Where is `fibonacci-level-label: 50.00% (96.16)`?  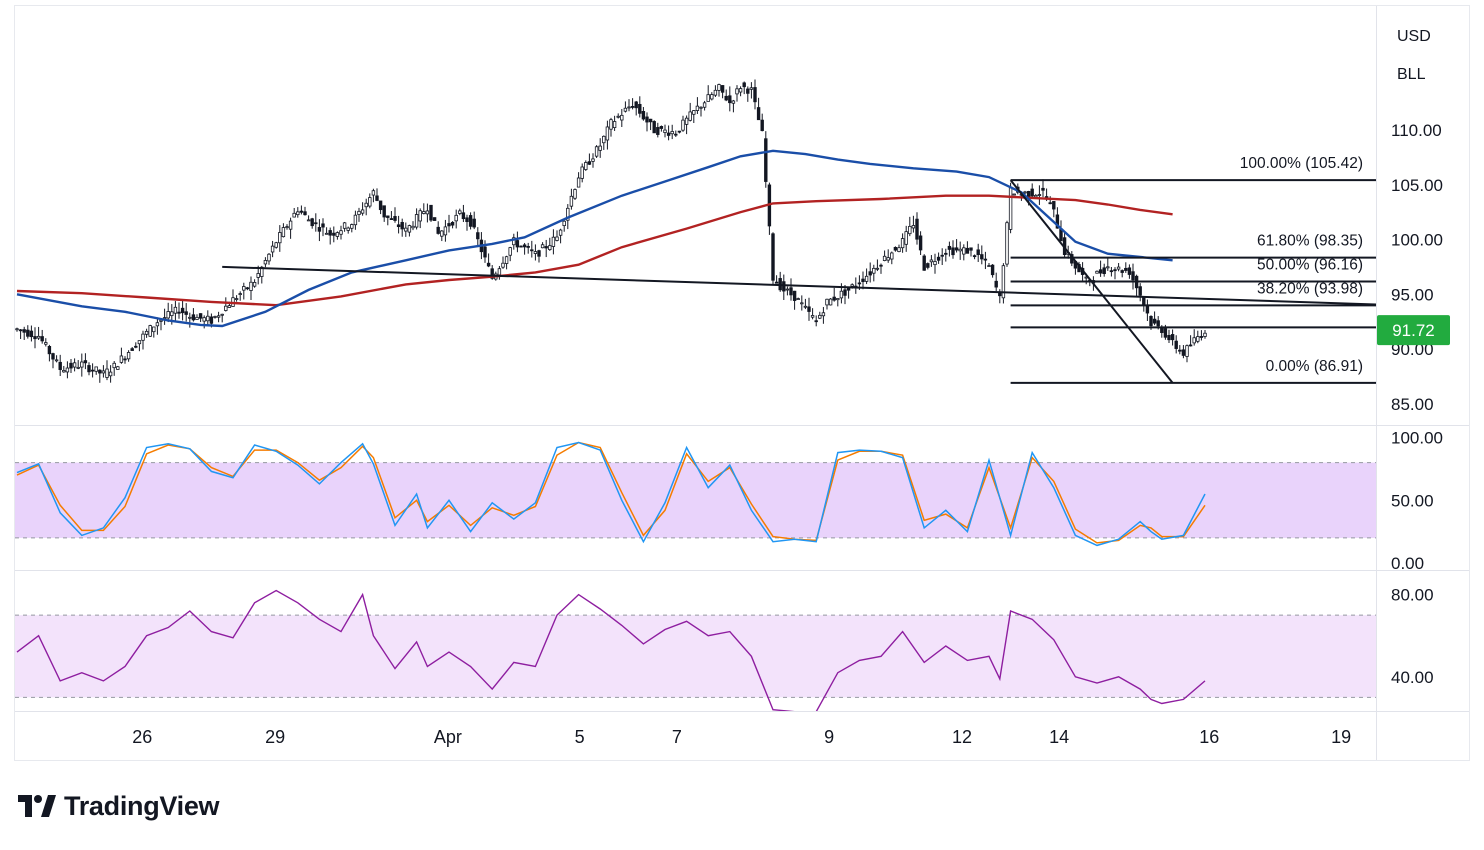 fibonacci-level-label: 50.00% (96.16) is located at coordinates (1310, 265).